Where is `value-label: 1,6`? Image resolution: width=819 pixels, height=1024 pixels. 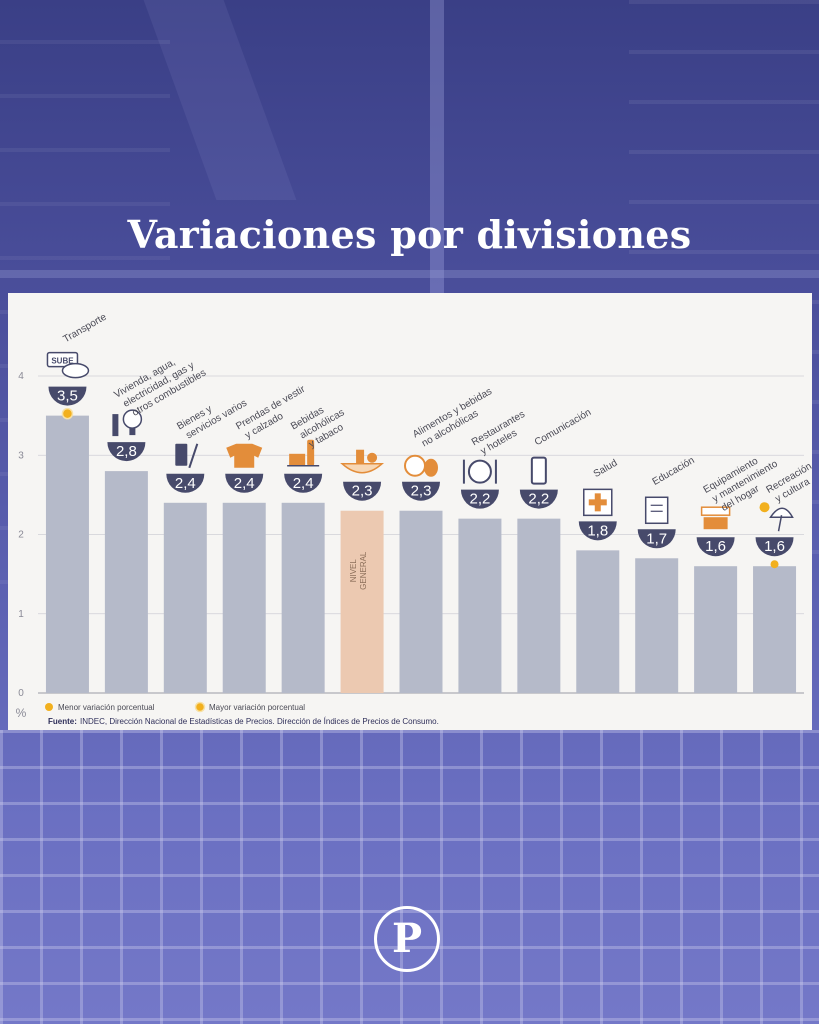 value-label: 1,6 is located at coordinates (774, 546).